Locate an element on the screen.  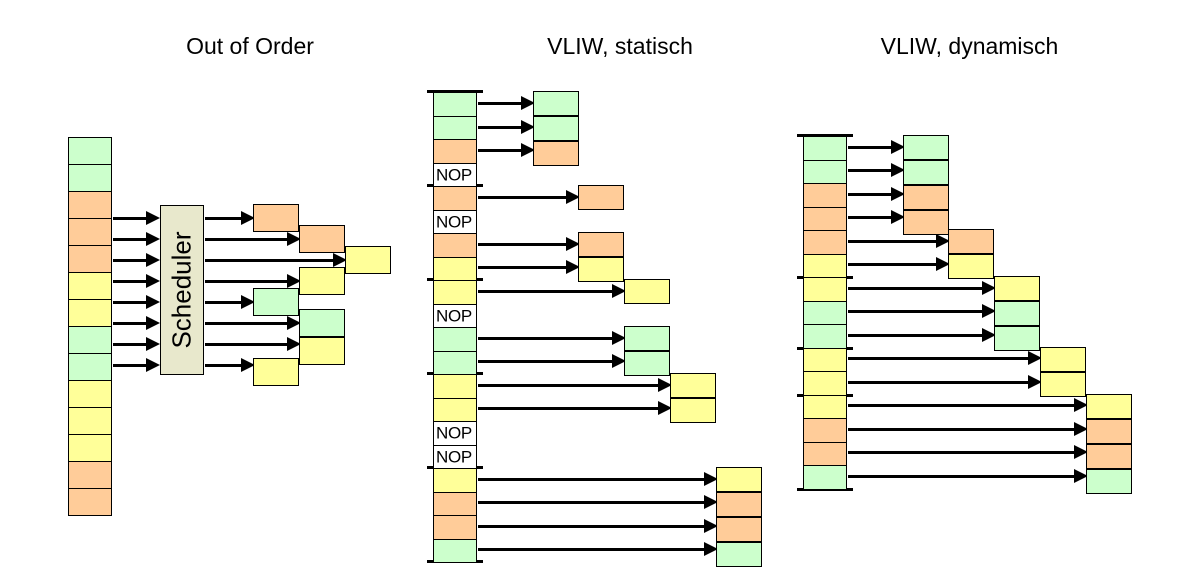
scheduler-block: Scheduler is located at coordinates (182, 290).